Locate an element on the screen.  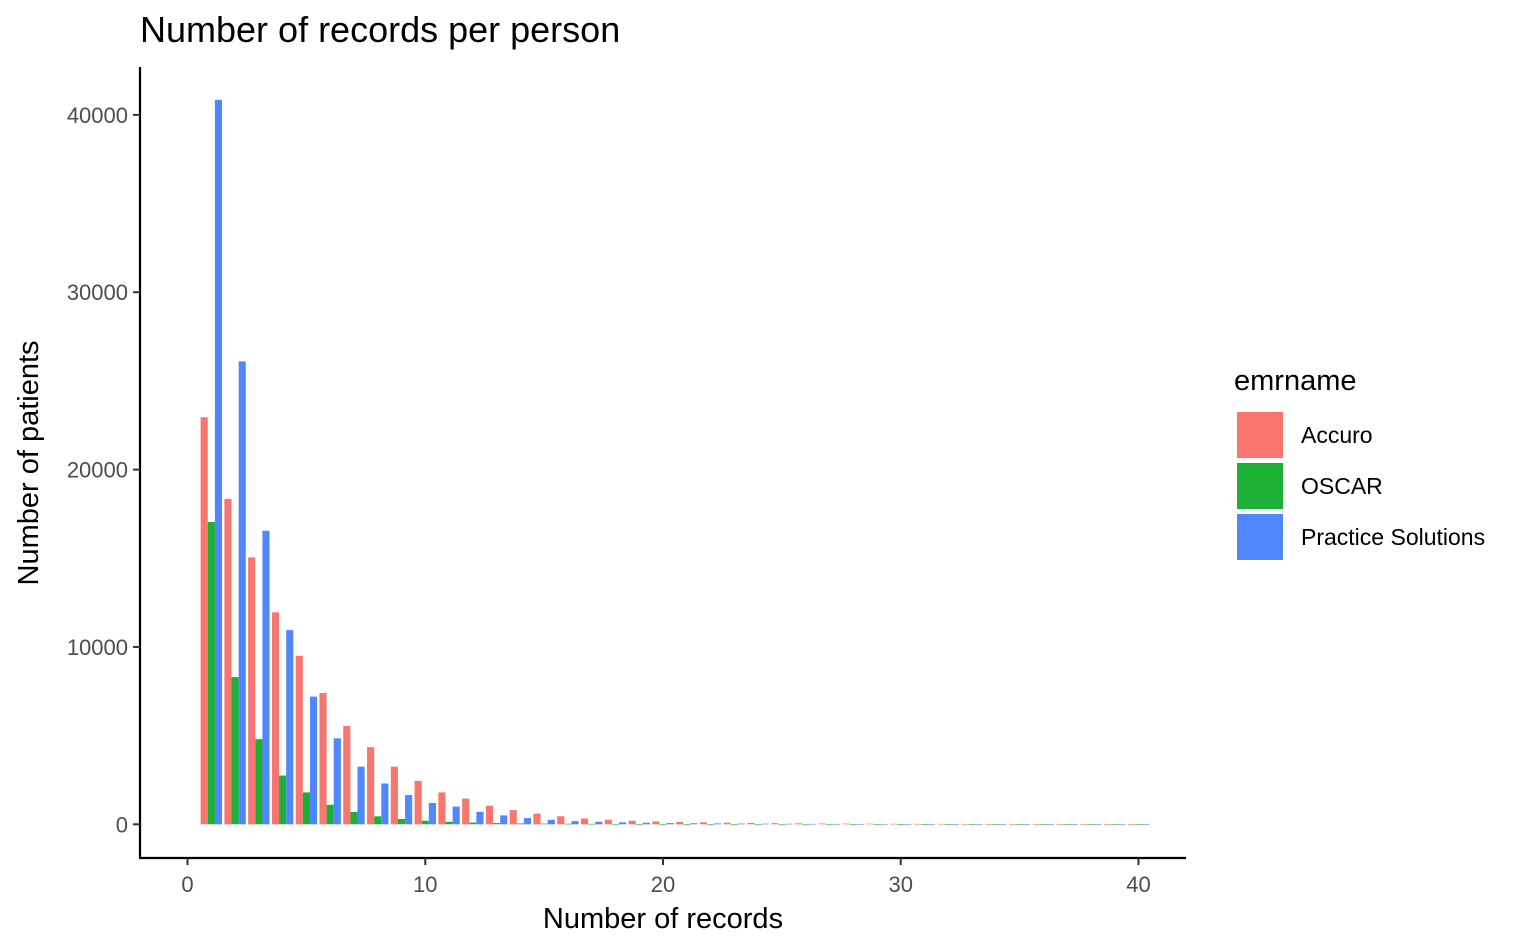
legend-label-practice-solutions: Practice Solutions is located at coordinates (1393, 537).